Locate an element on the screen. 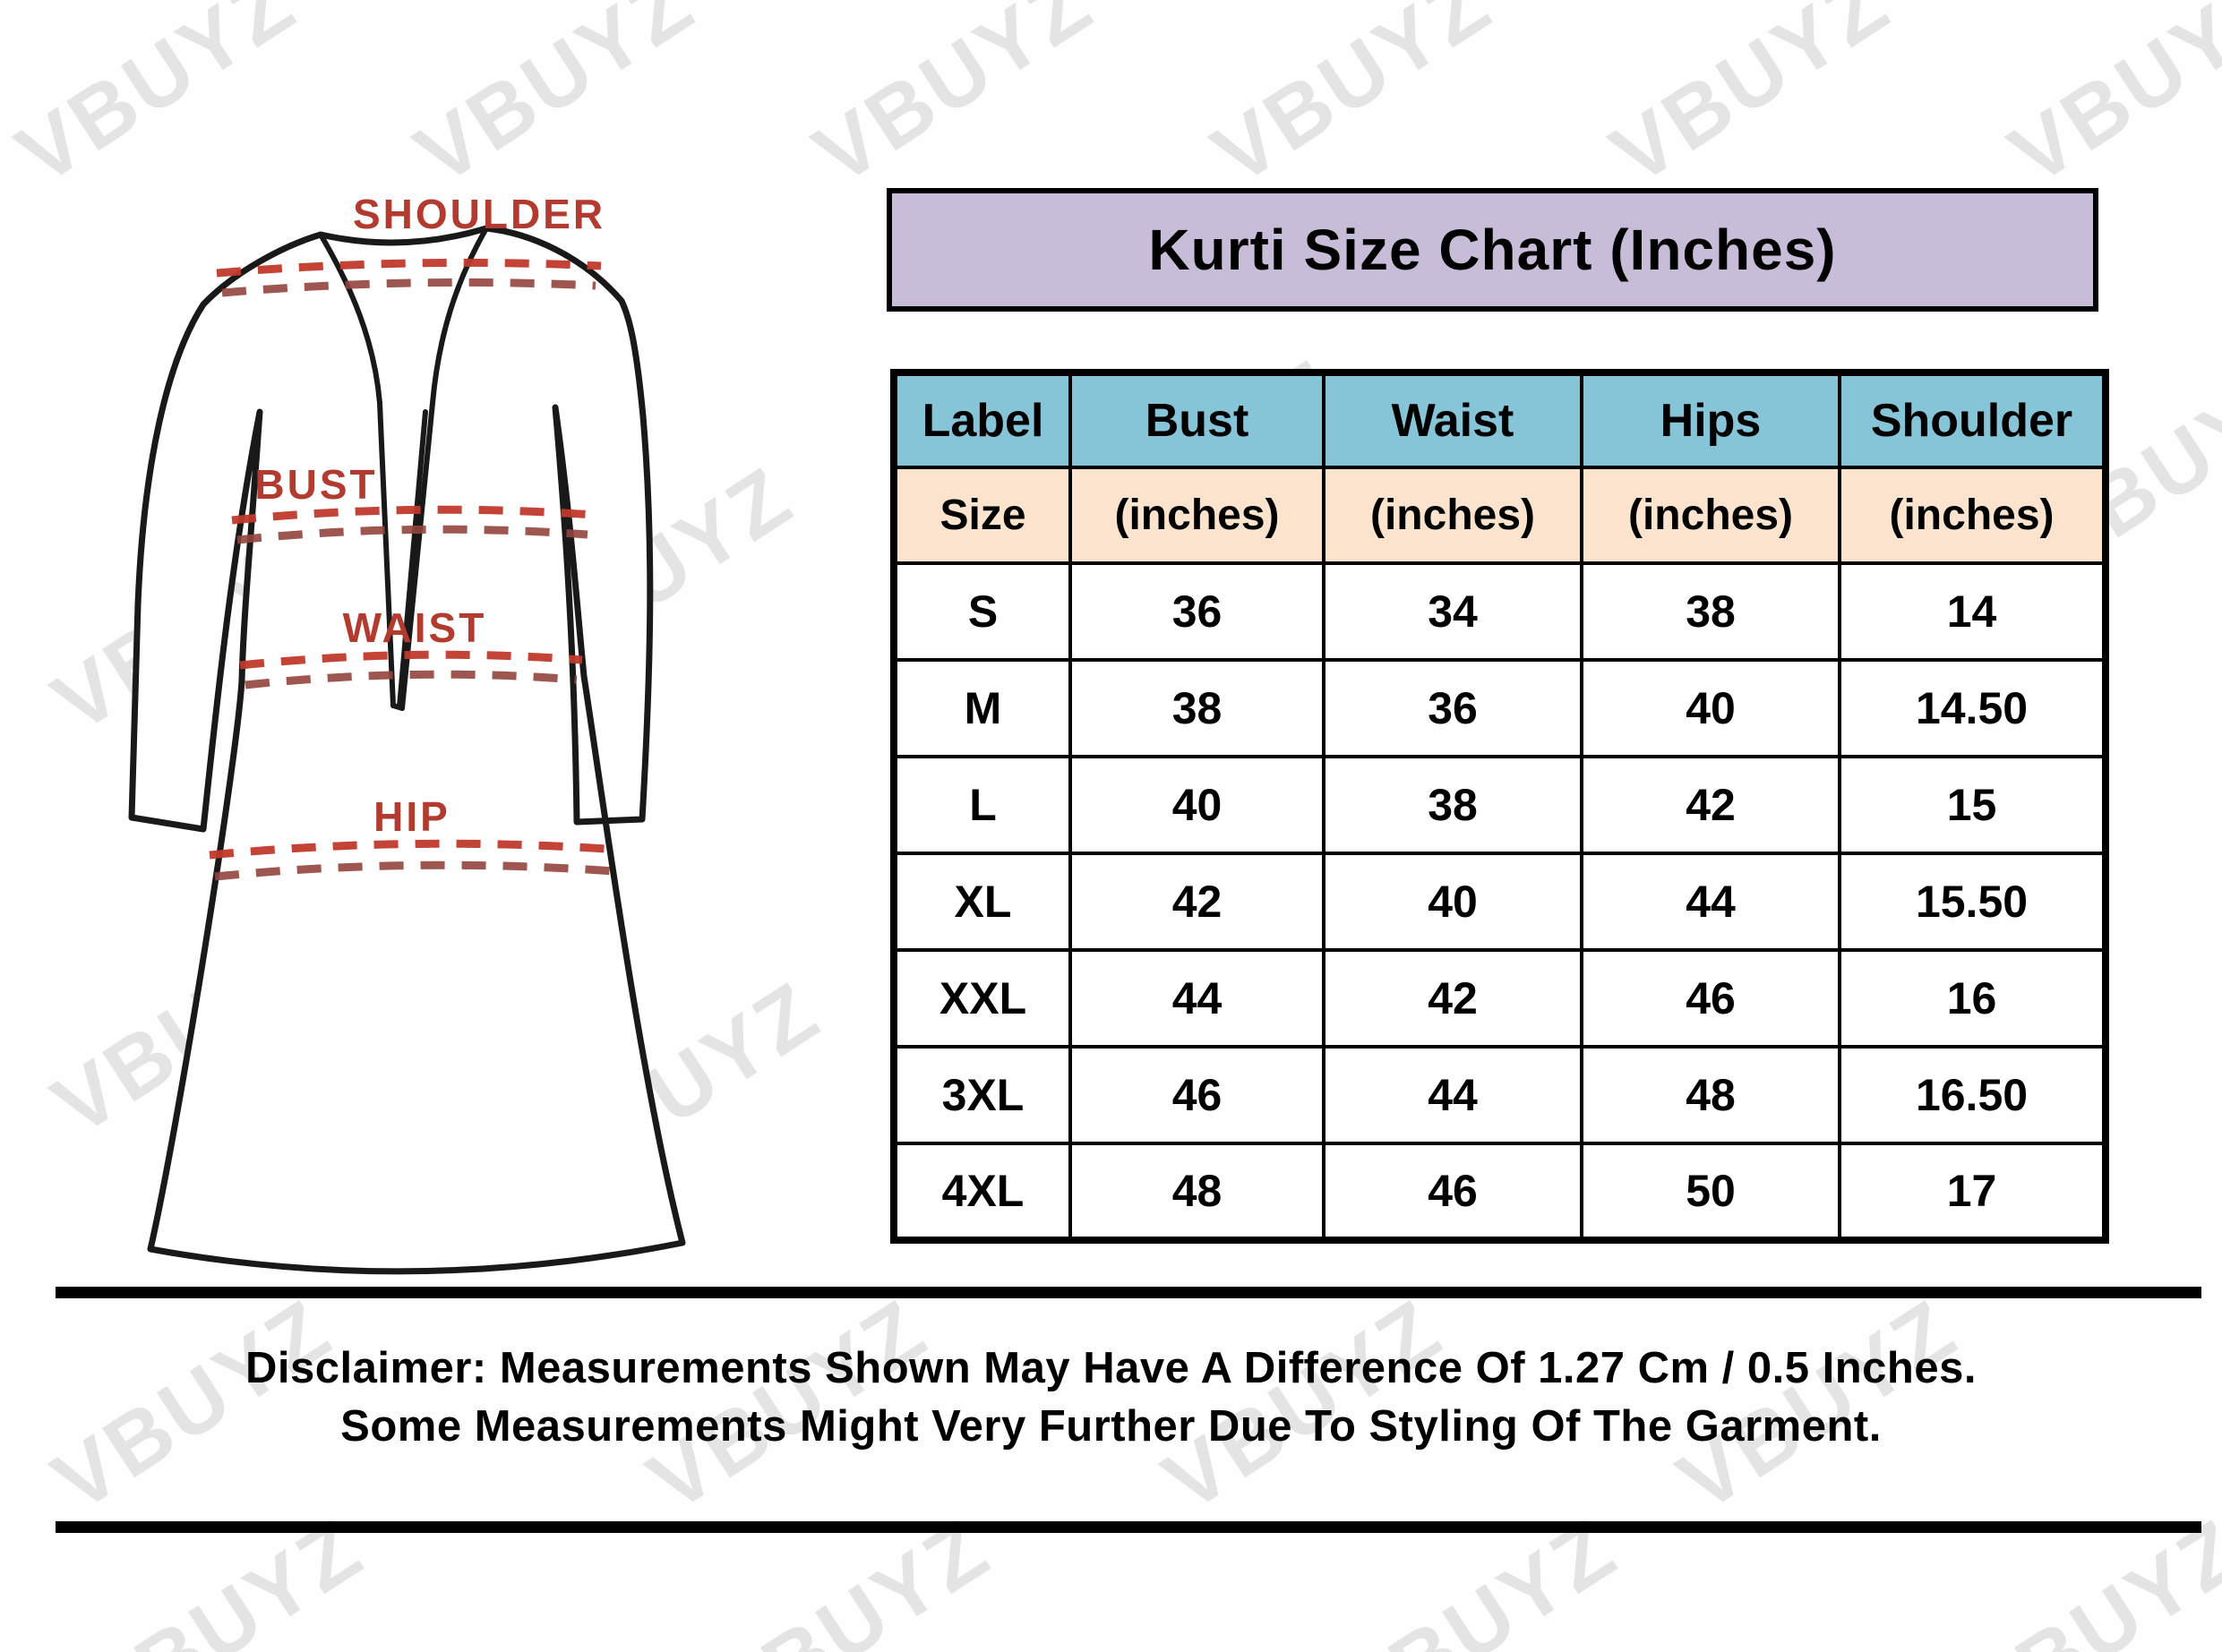  table-cell: L is located at coordinates (982, 805).